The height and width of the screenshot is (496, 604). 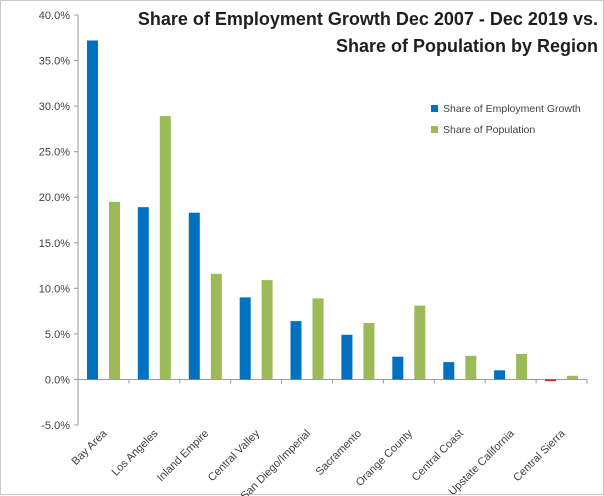 What do you see at coordinates (183, 456) in the screenshot?
I see `category-label: Inland Empire` at bounding box center [183, 456].